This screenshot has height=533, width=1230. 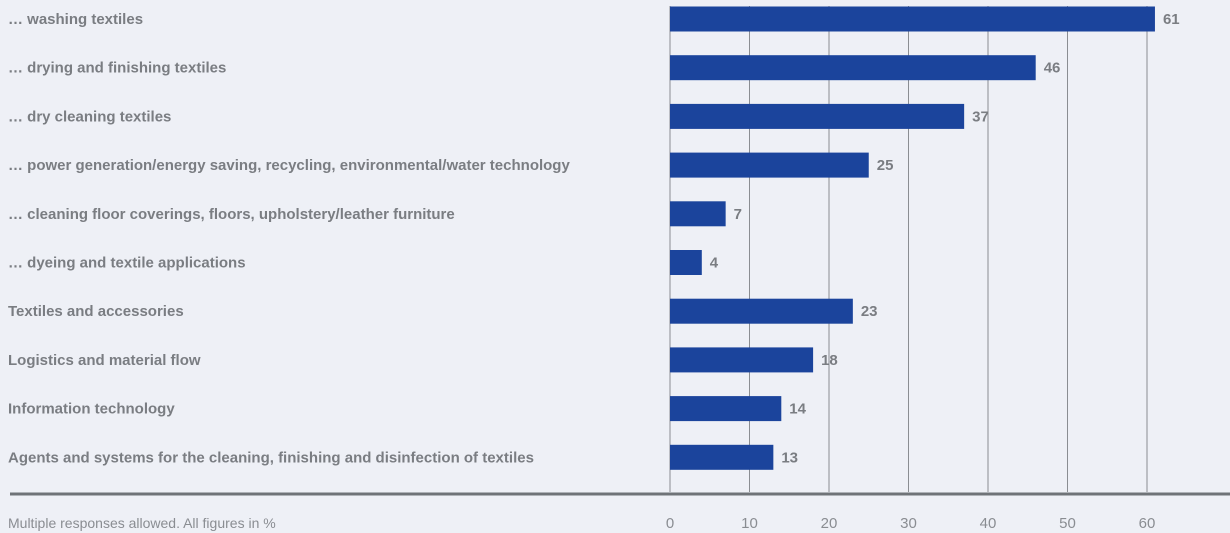 What do you see at coordinates (96, 311) in the screenshot?
I see `category-label: Textiles and accessories` at bounding box center [96, 311].